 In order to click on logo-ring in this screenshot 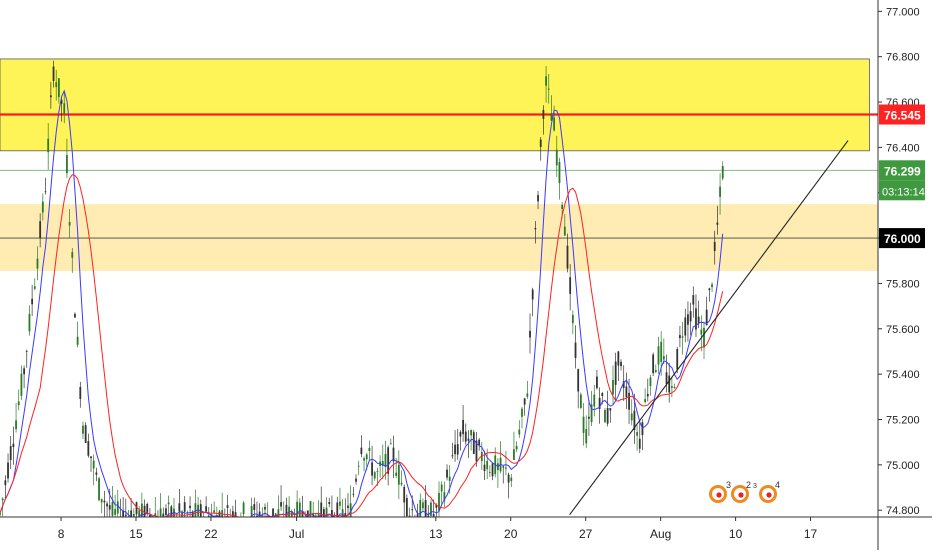, I will do `click(740, 494)`.